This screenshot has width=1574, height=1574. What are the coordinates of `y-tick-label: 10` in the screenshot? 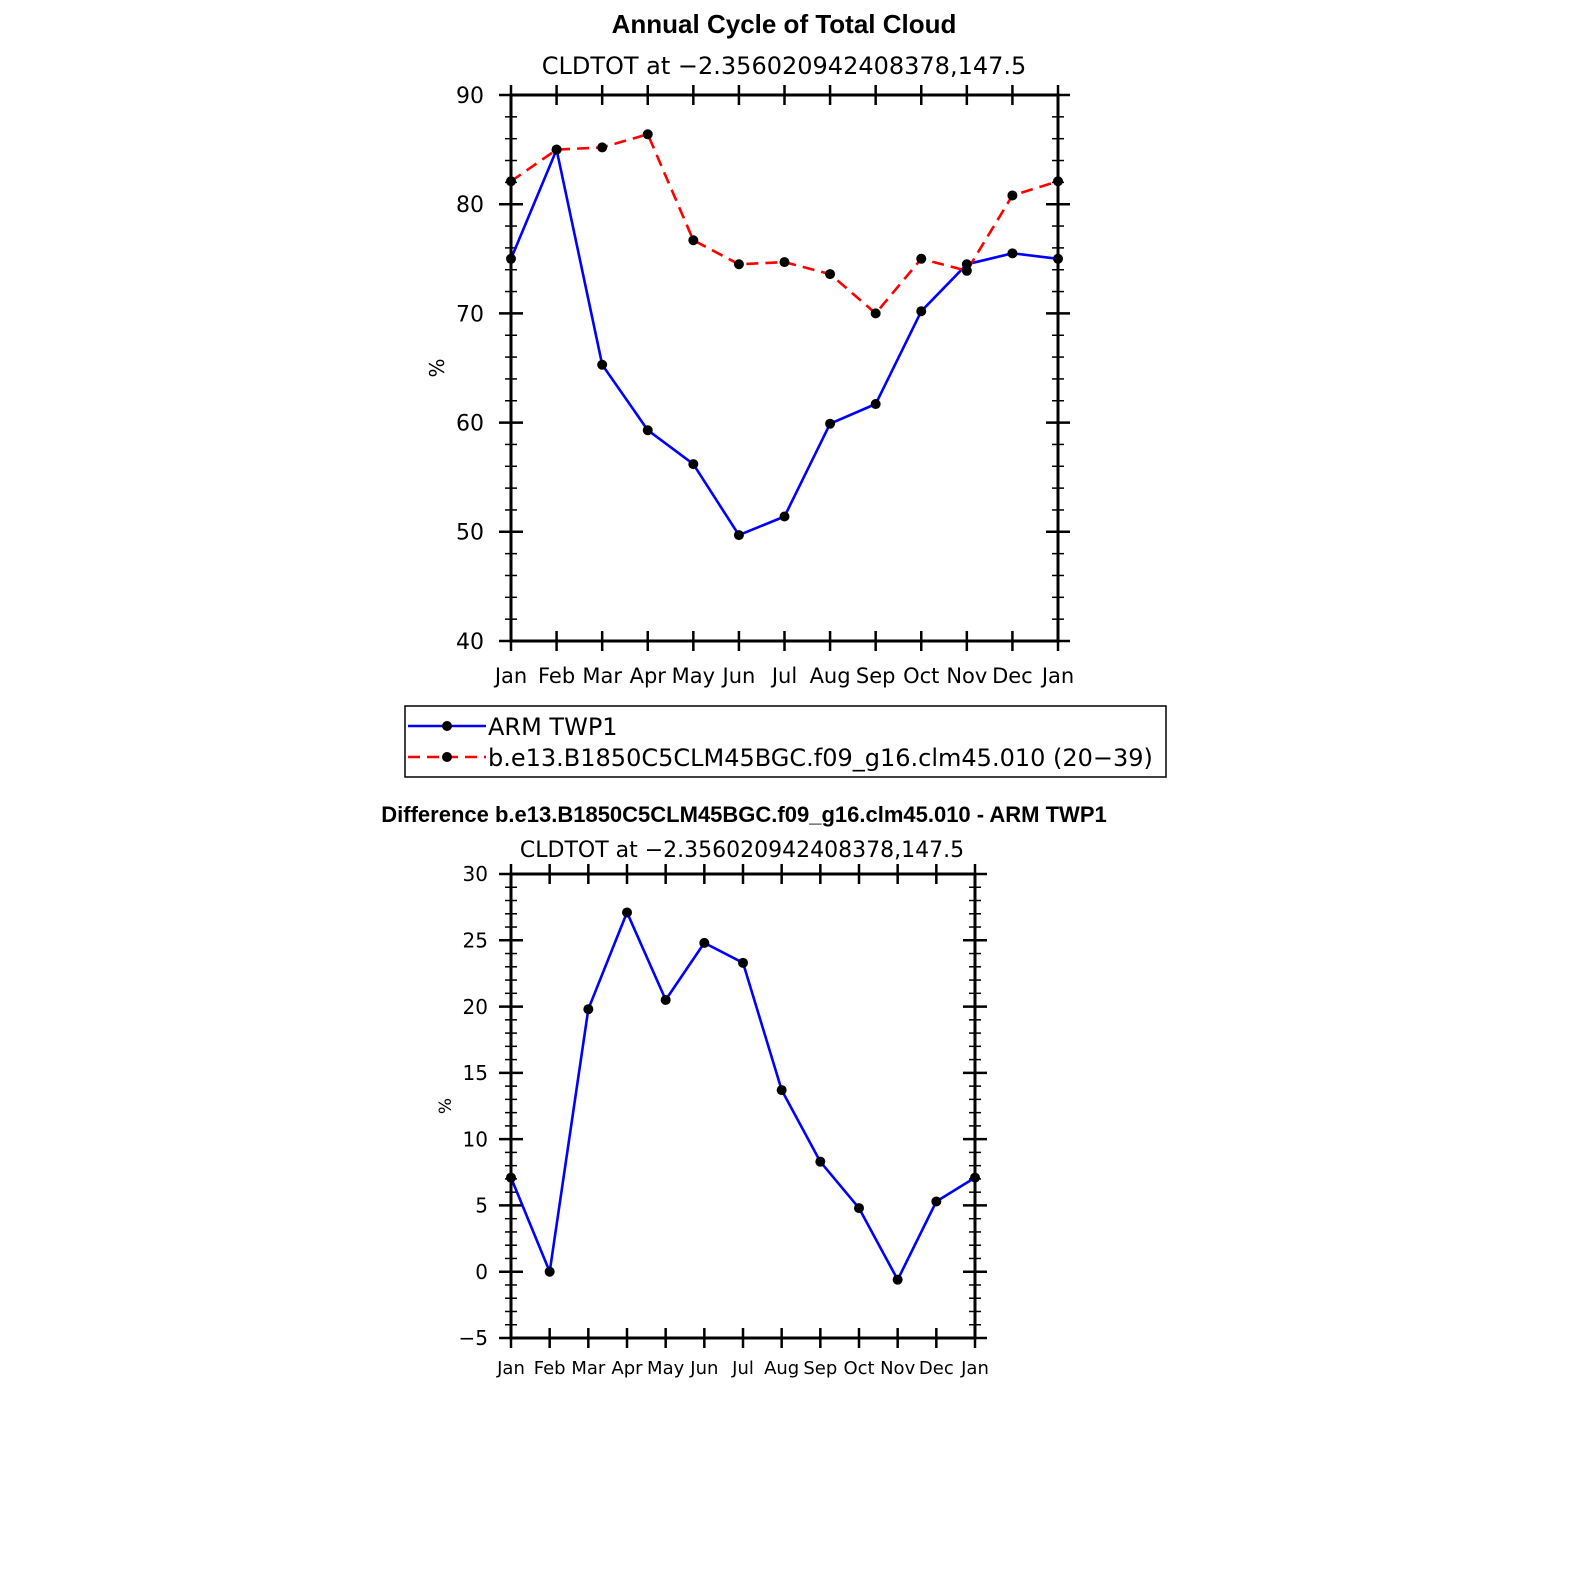 It's located at (475, 1139).